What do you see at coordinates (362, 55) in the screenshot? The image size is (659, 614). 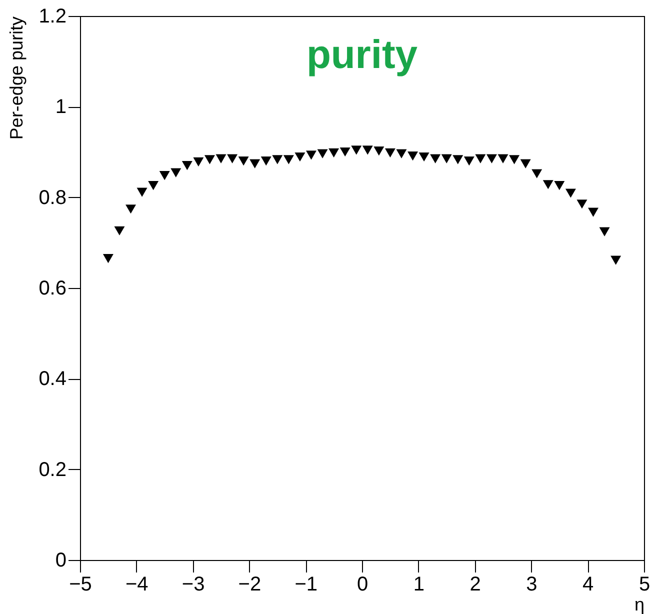 I see `chart-title: purity` at bounding box center [362, 55].